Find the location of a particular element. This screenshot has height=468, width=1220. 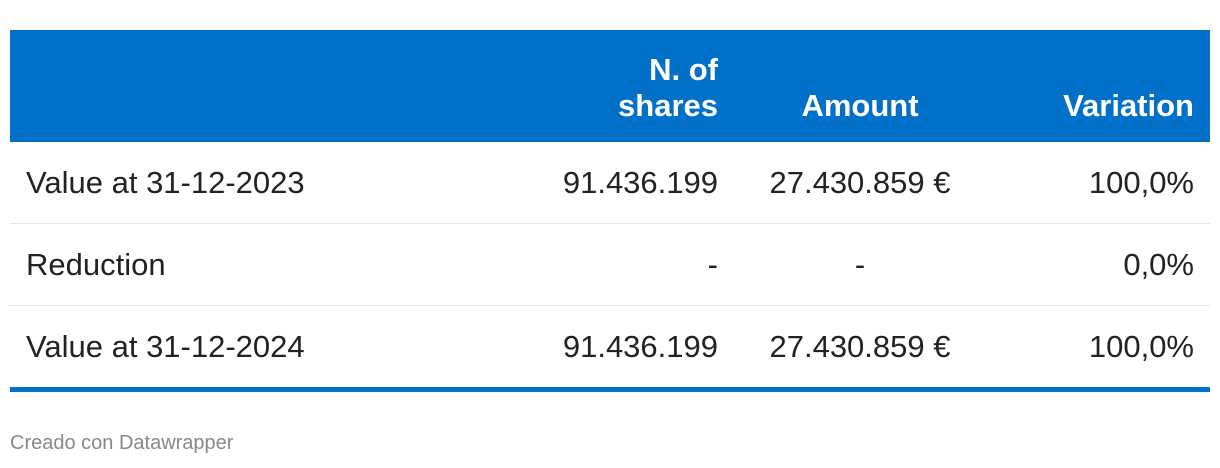

cell: Value at 31-12-2023 is located at coordinates (246, 183).